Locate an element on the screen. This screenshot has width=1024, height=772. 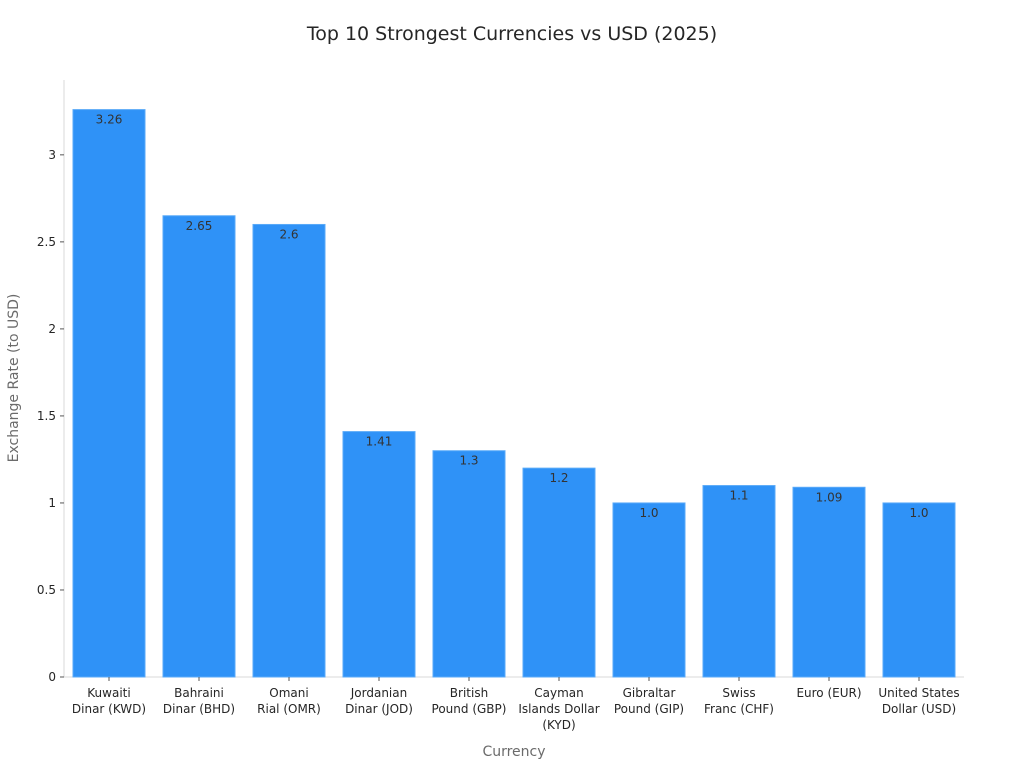
x-tick-label: Euro (EUR) is located at coordinates (828, 693).